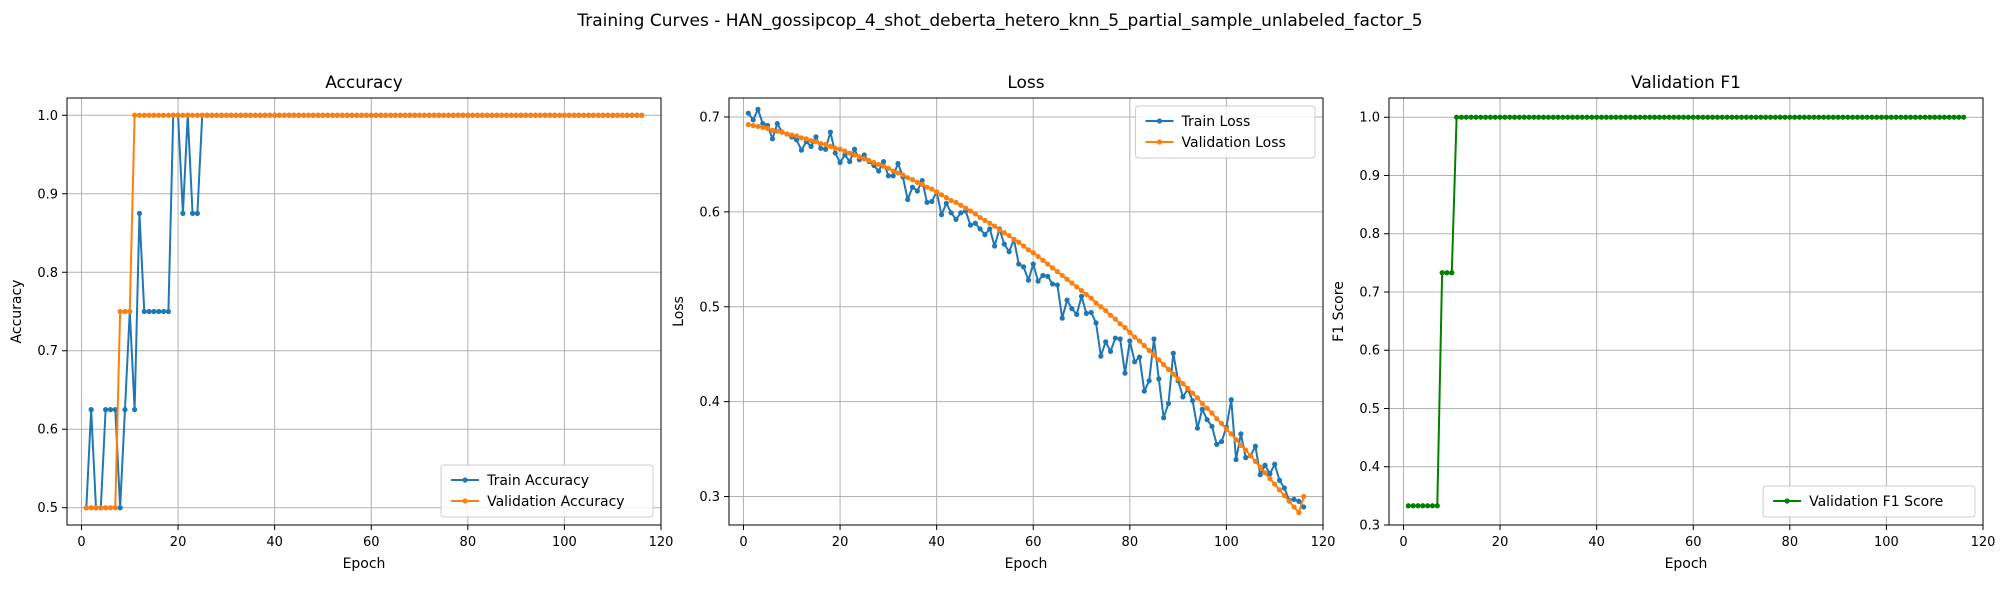 The height and width of the screenshot is (600, 2000). I want to click on y-tick-label: 0.4, so click(709, 402).